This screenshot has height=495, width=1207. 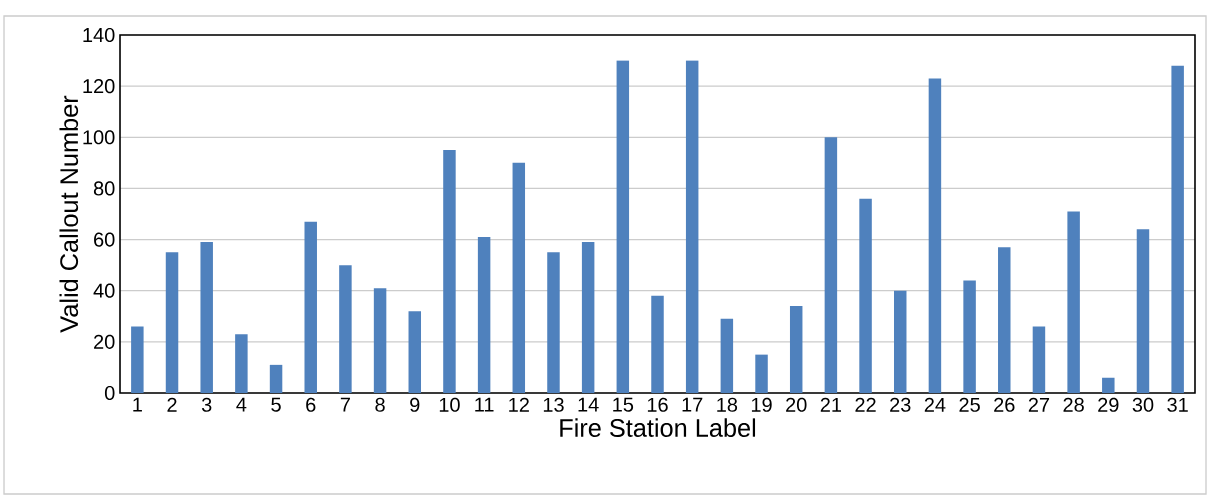 What do you see at coordinates (104, 188) in the screenshot?
I see `y-tick-label: 80` at bounding box center [104, 188].